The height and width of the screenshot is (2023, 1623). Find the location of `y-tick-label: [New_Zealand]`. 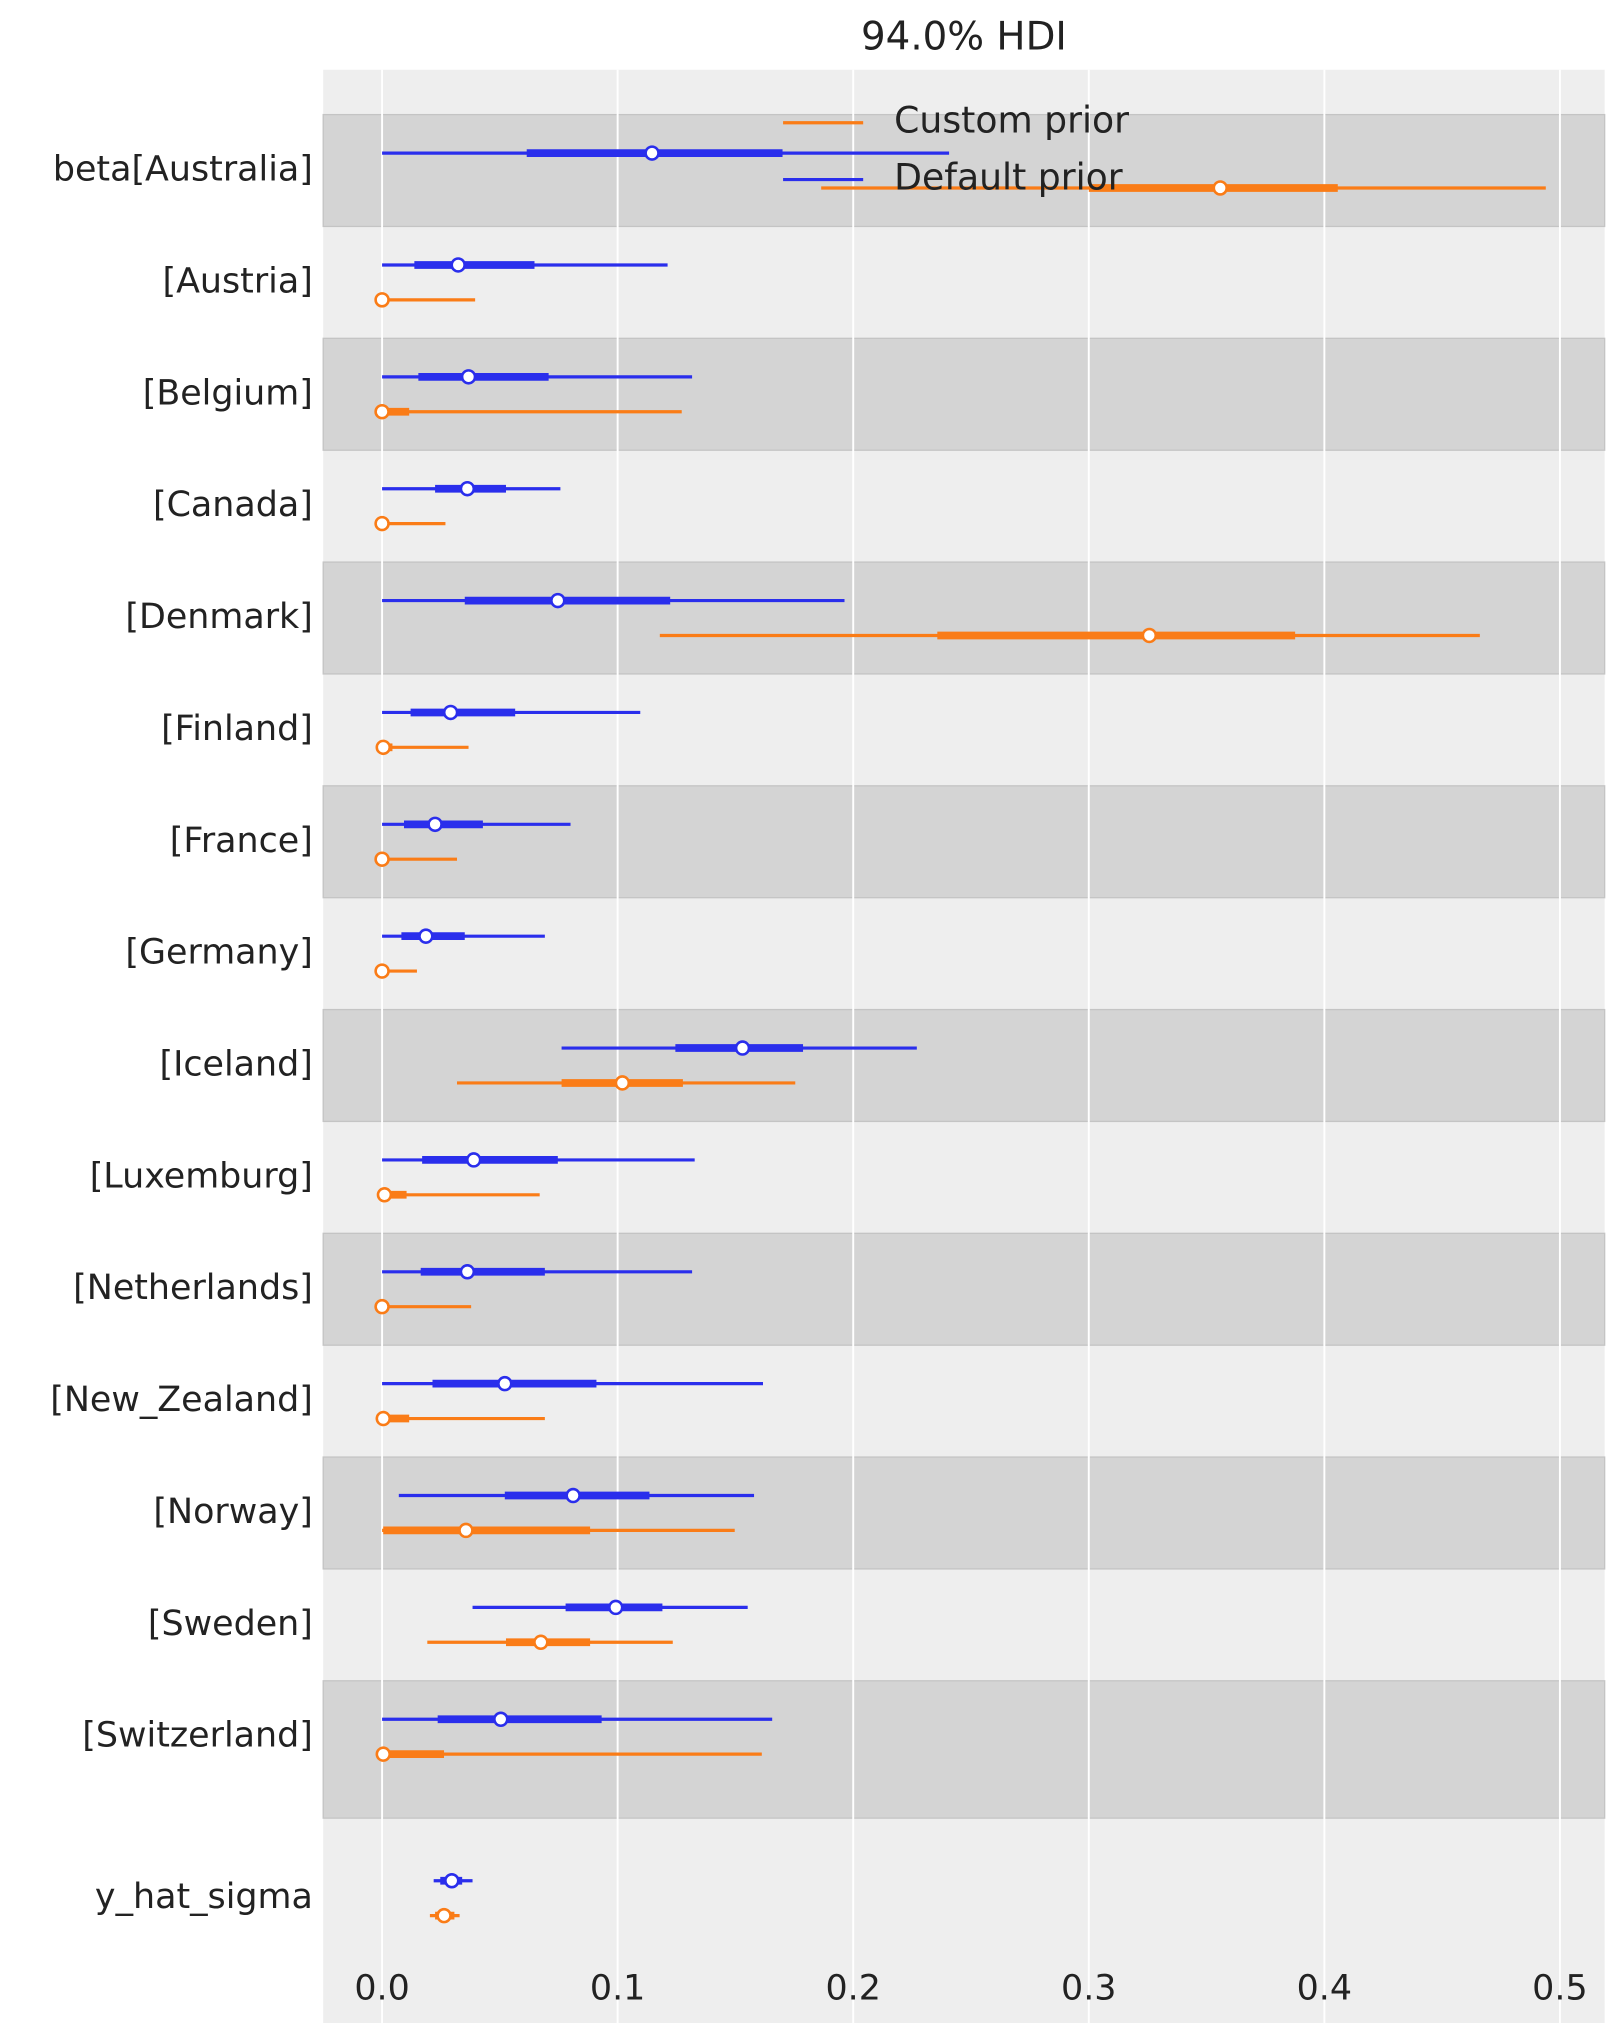

y-tick-label: [New_Zealand] is located at coordinates (181, 1400).